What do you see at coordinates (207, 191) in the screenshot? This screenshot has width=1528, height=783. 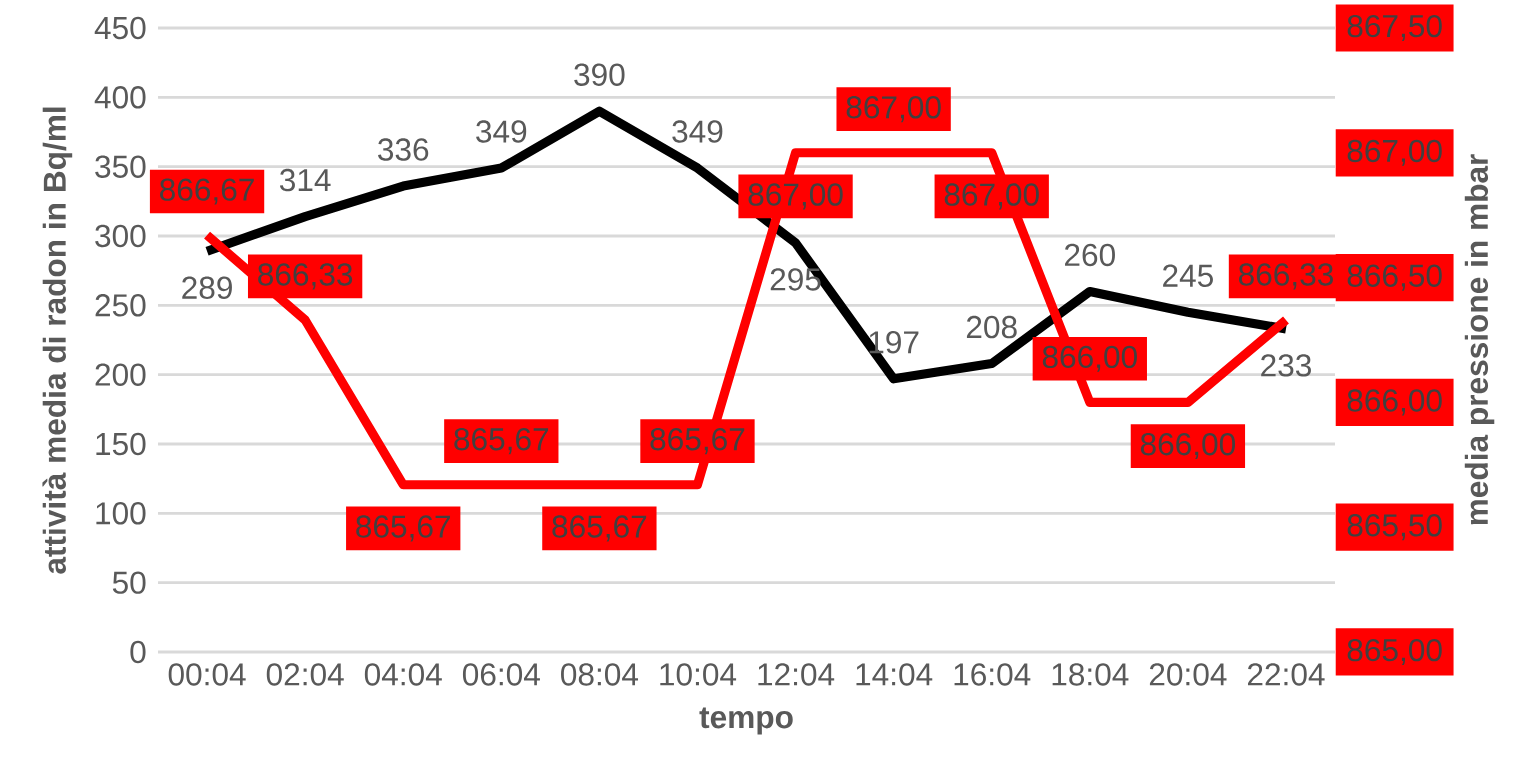 I see `data-label: 866,67` at bounding box center [207, 191].